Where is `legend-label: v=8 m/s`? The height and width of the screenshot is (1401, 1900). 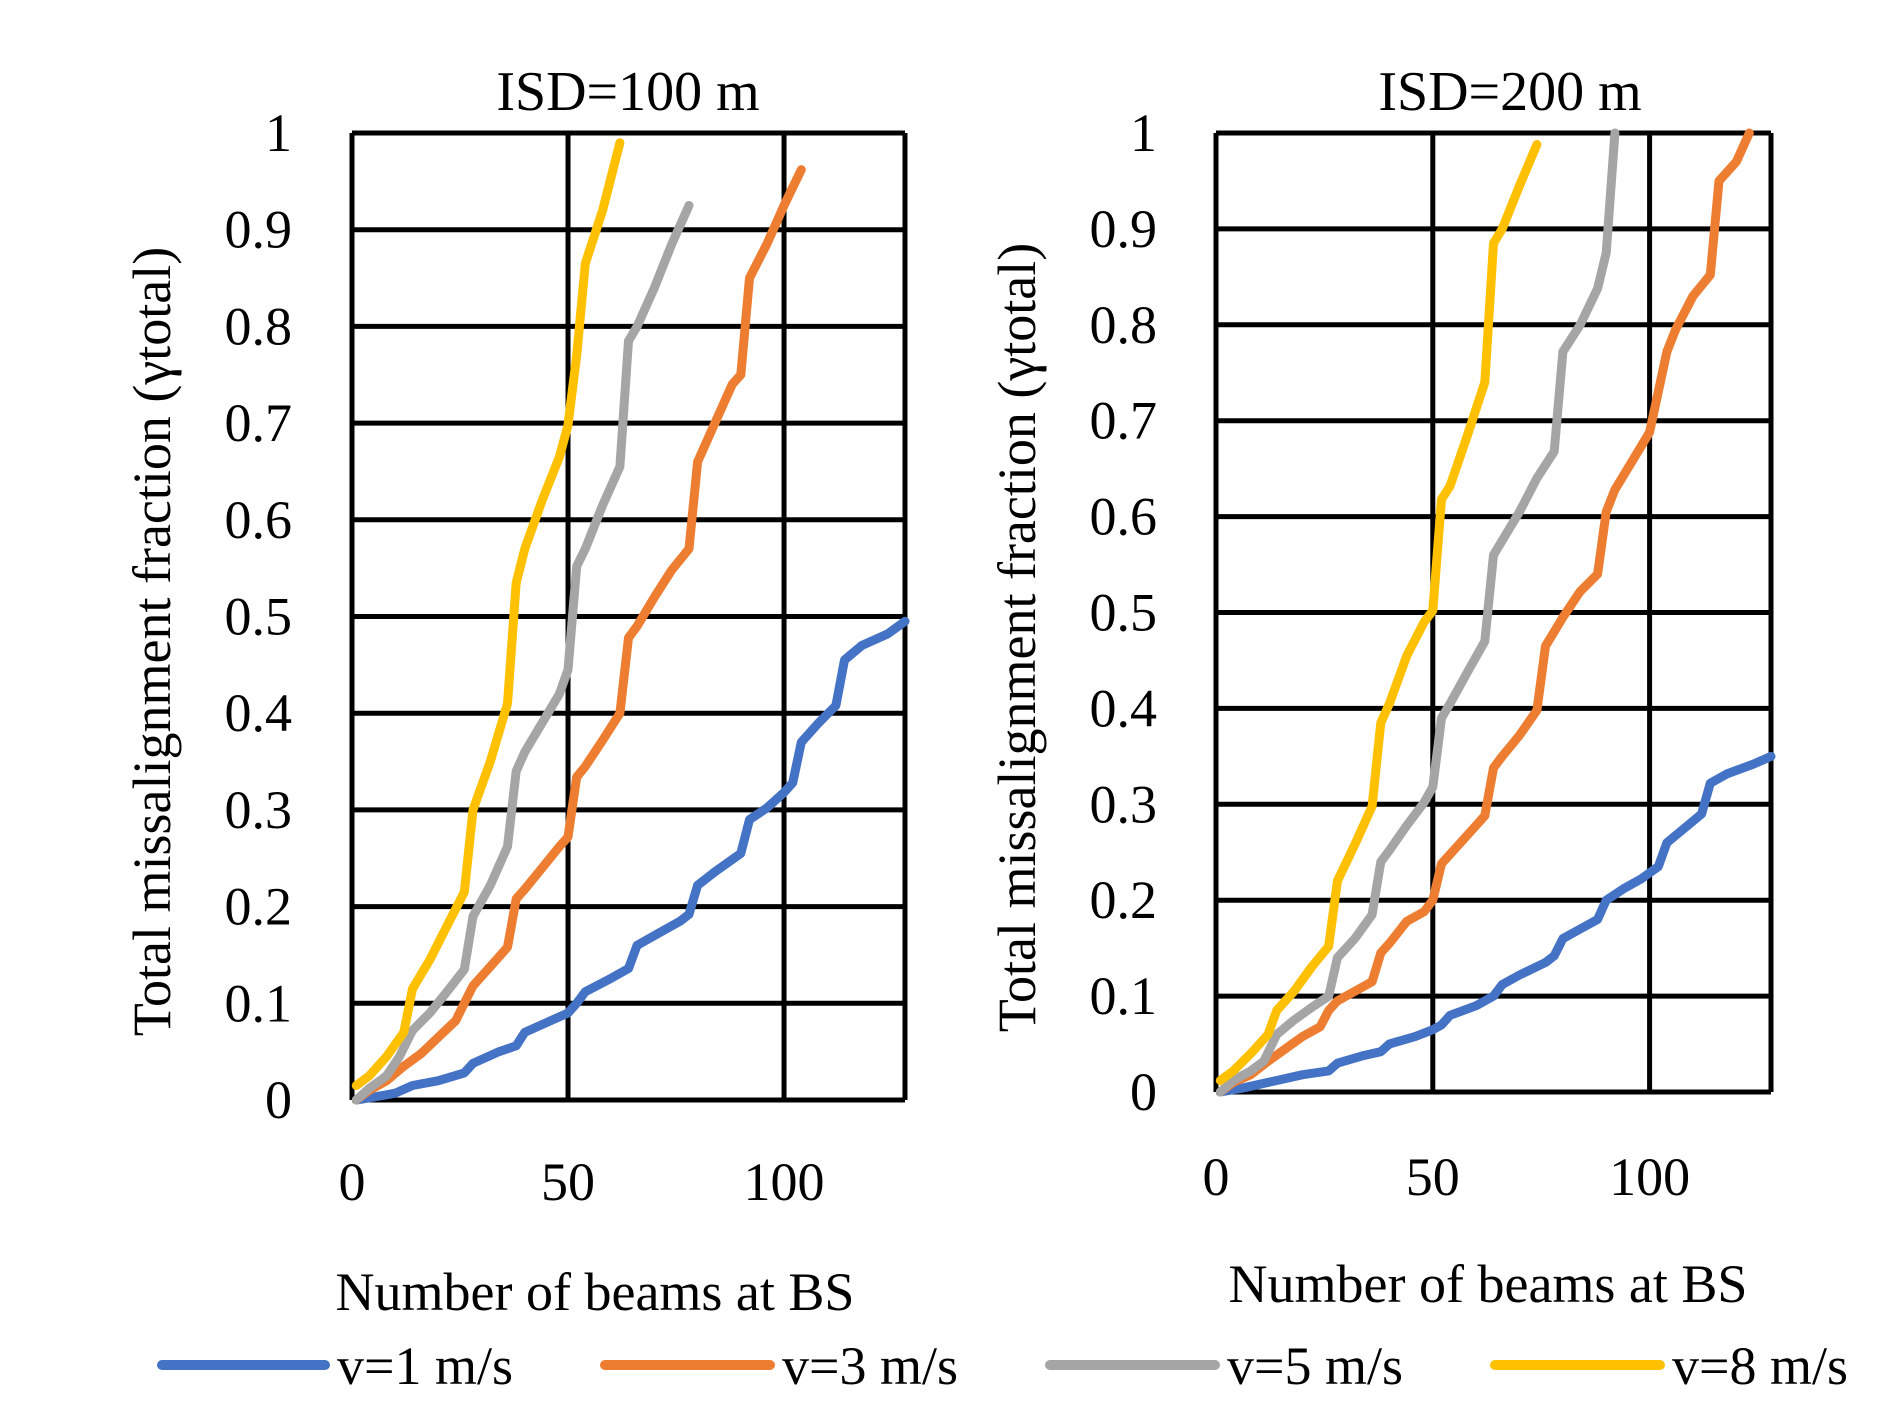 legend-label: v=8 m/s is located at coordinates (1760, 1366).